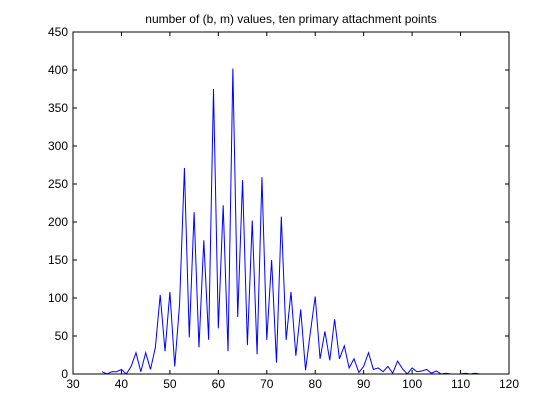 This screenshot has width=560, height=420. Describe the element at coordinates (64, 374) in the screenshot. I see `y-tick-label: 0` at that location.